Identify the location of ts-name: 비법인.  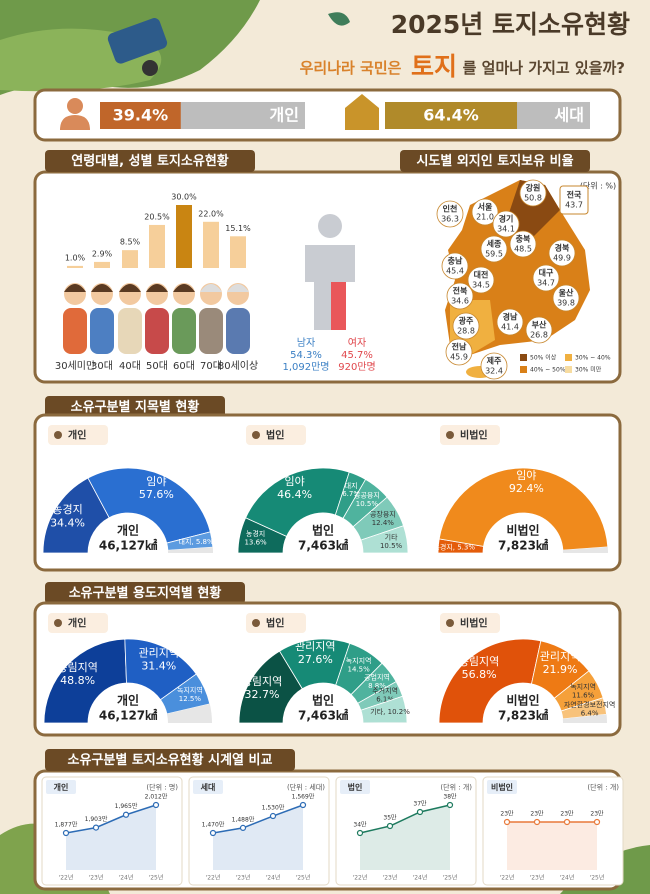
(502, 787).